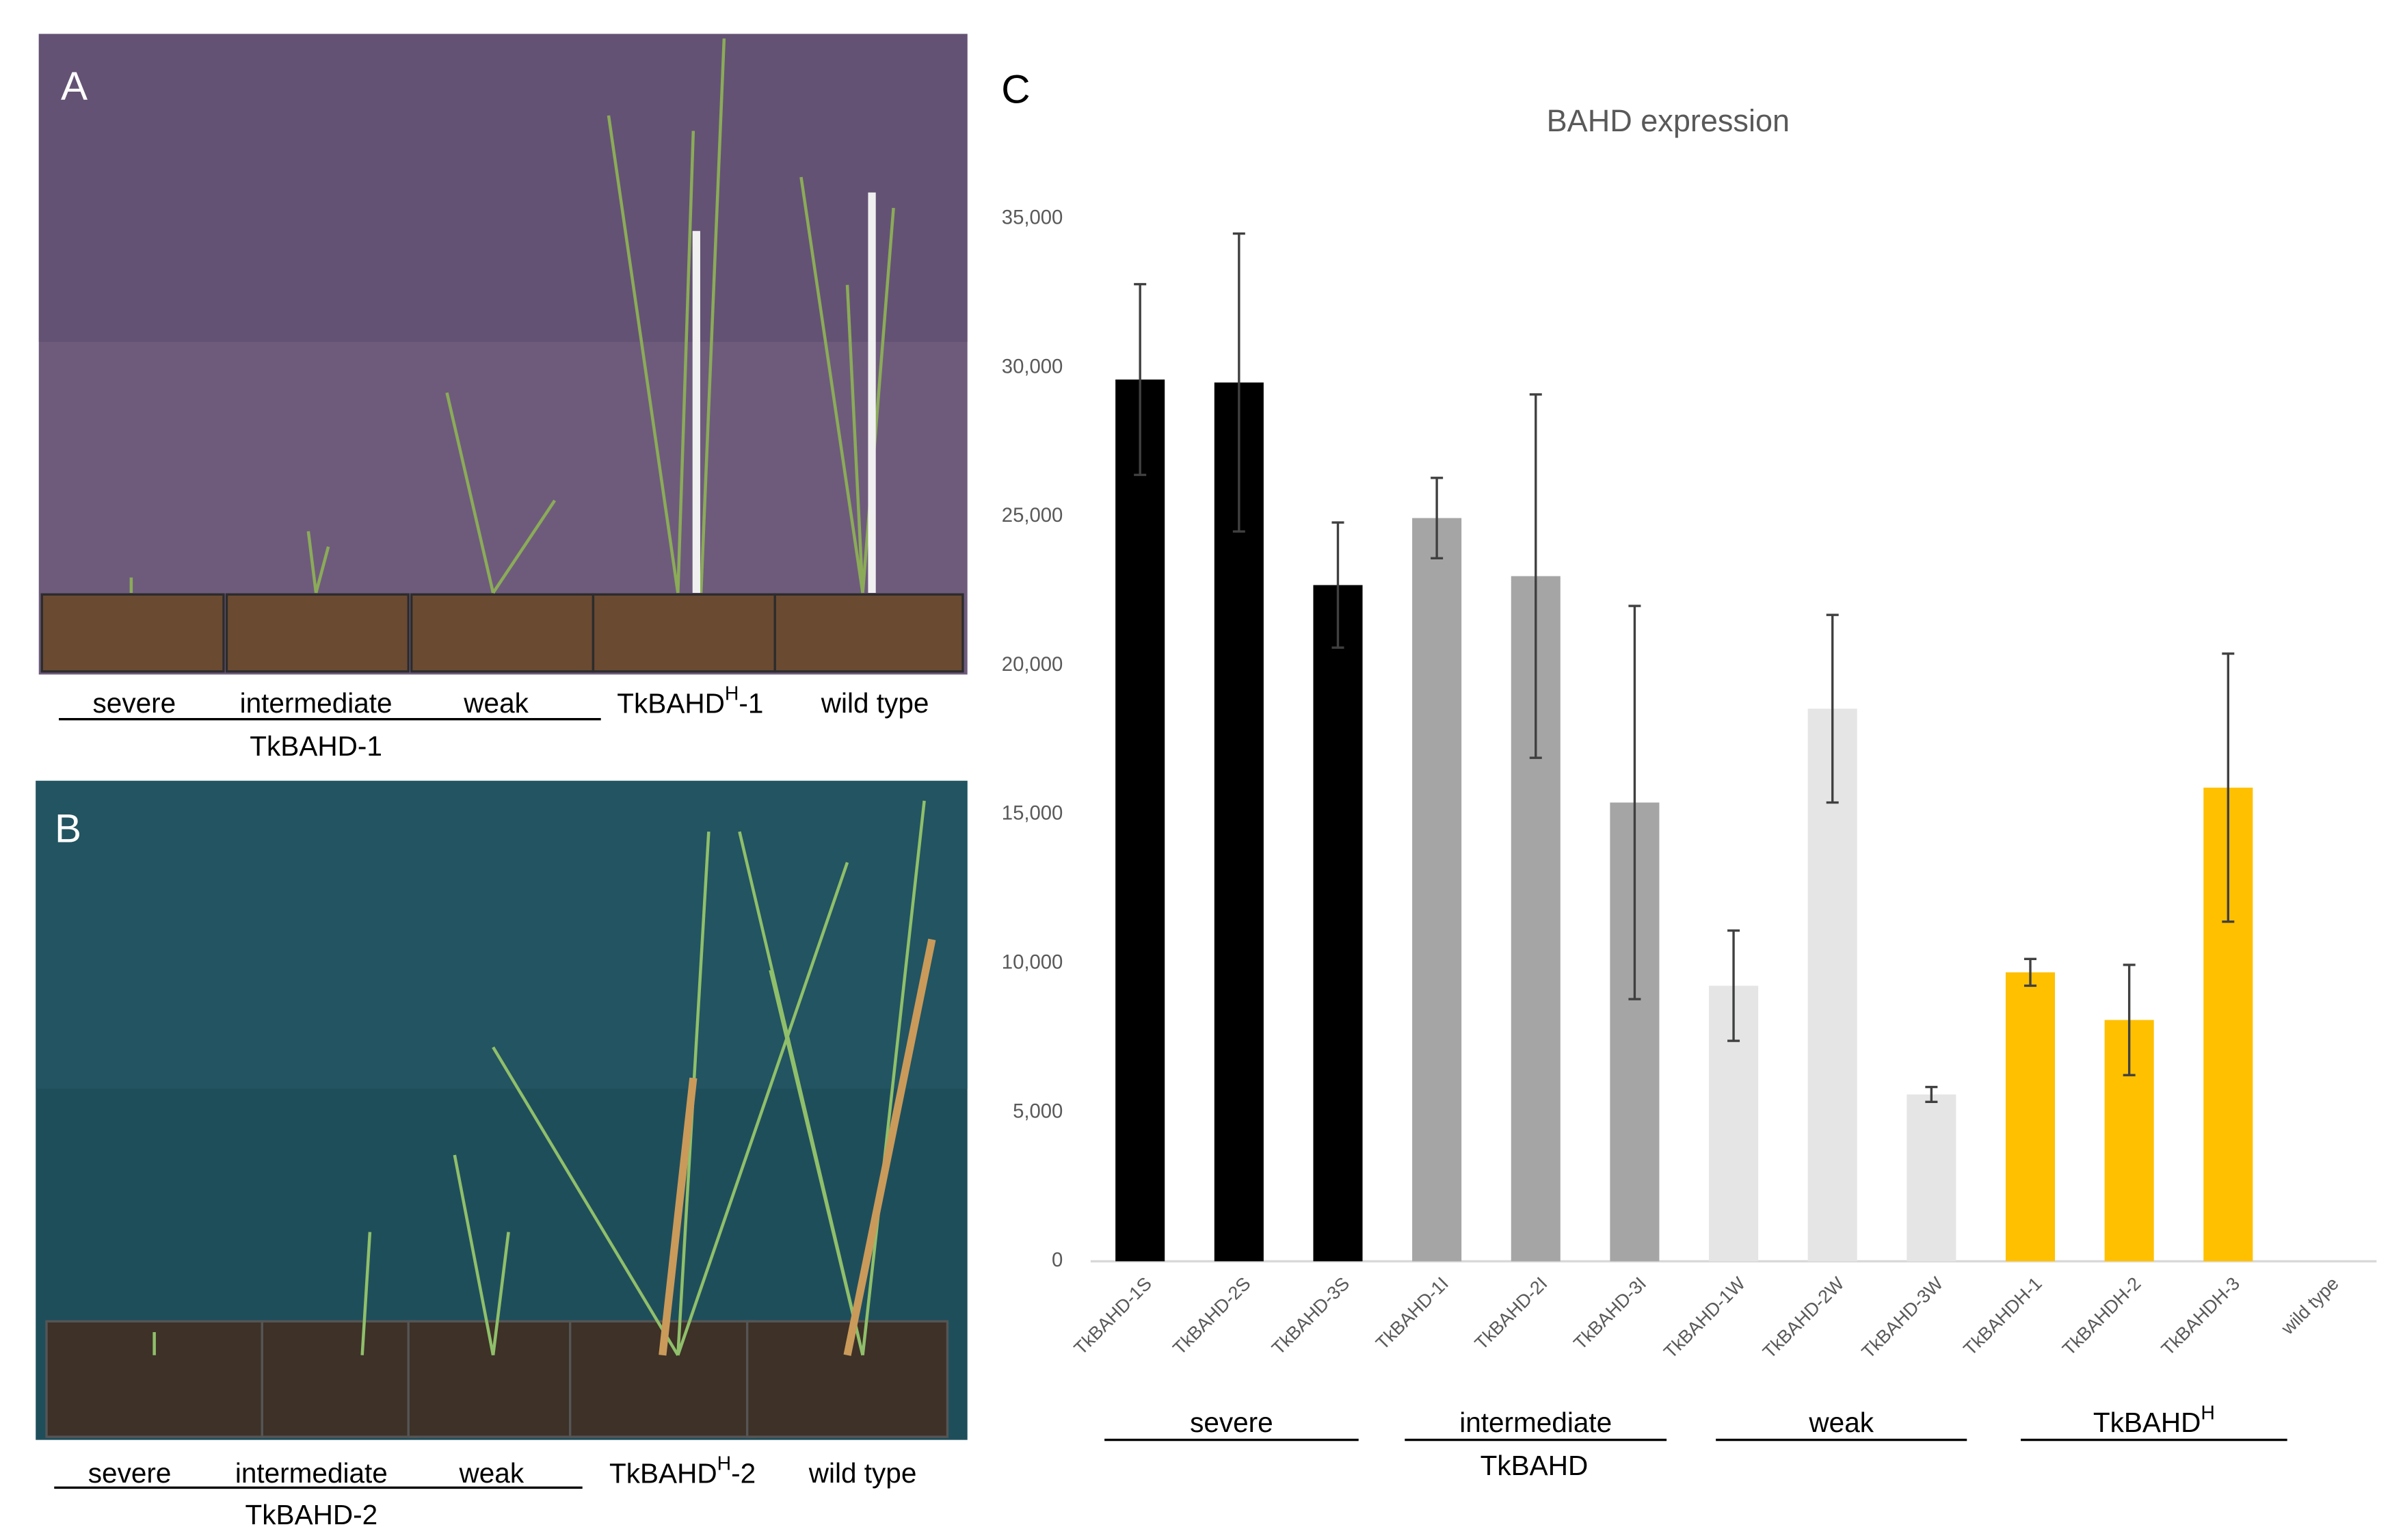  I want to click on y-tick-label: 0, so click(1057, 1260).